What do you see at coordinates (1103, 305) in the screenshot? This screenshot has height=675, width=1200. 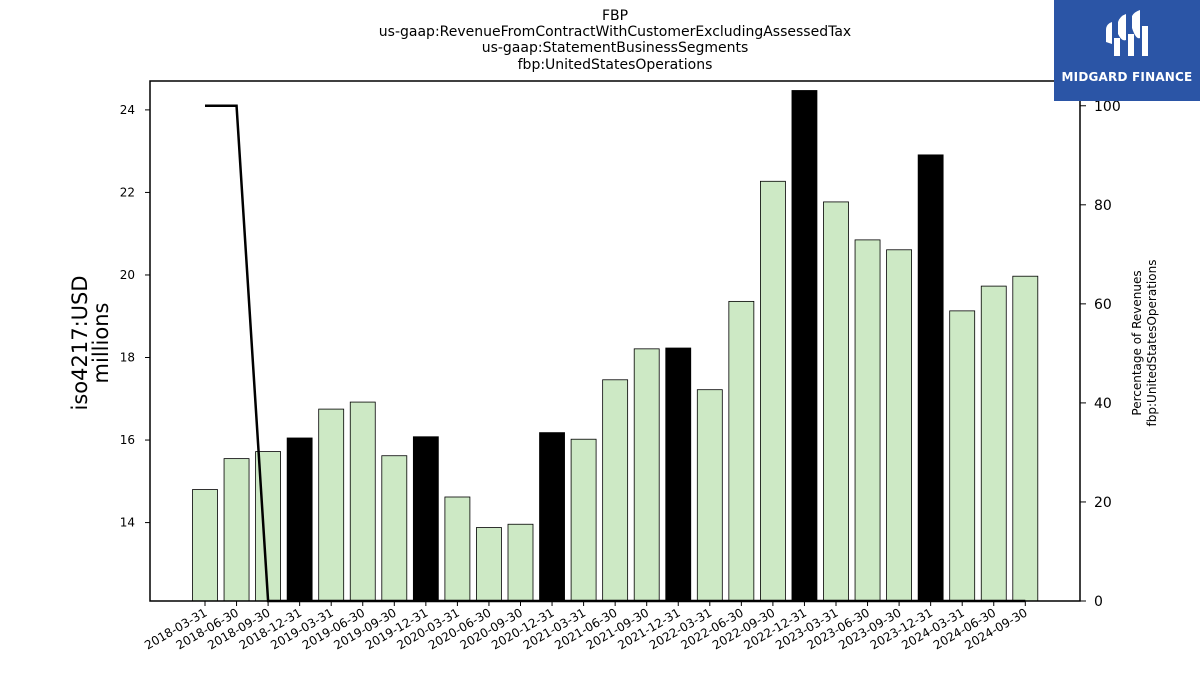 I see `right-ytick-label-60: 60` at bounding box center [1103, 305].